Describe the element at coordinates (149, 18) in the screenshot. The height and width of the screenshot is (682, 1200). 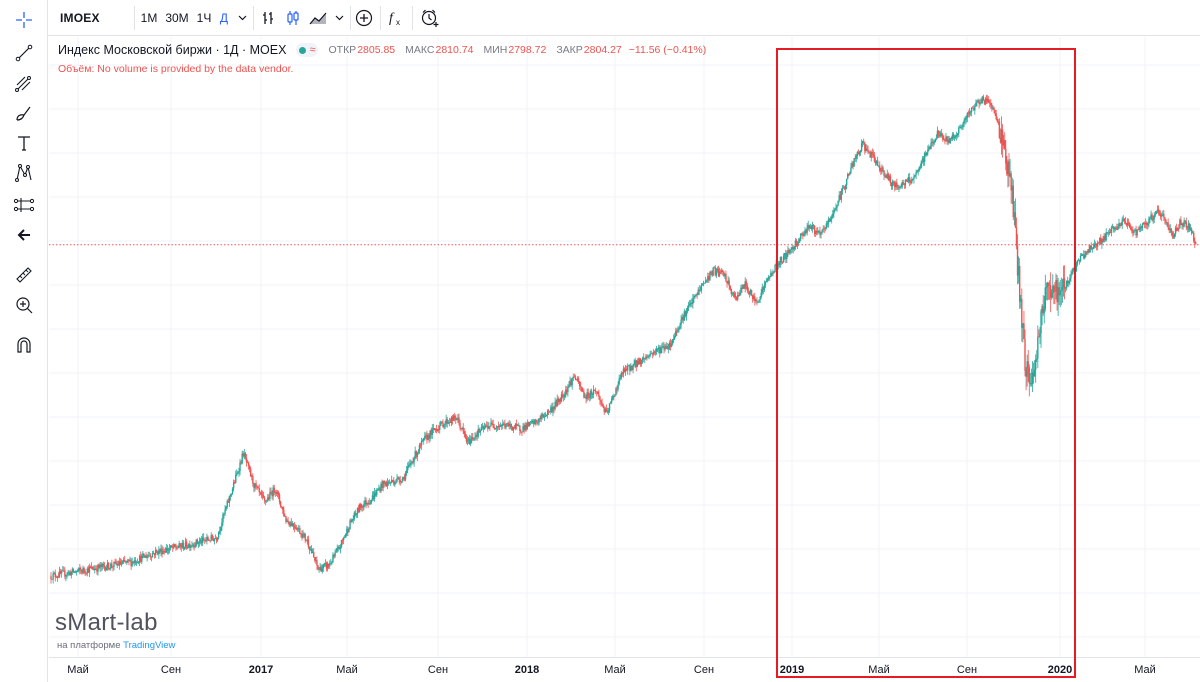
I see `timeframe-button-1m: 1М` at that location.